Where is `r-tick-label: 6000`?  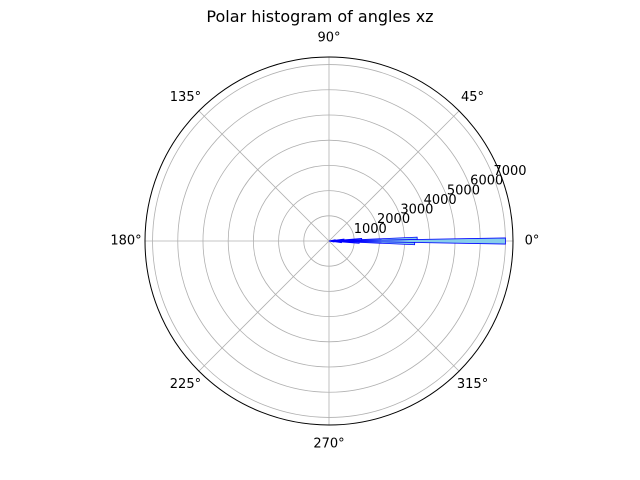
r-tick-label: 6000 is located at coordinates (486, 181).